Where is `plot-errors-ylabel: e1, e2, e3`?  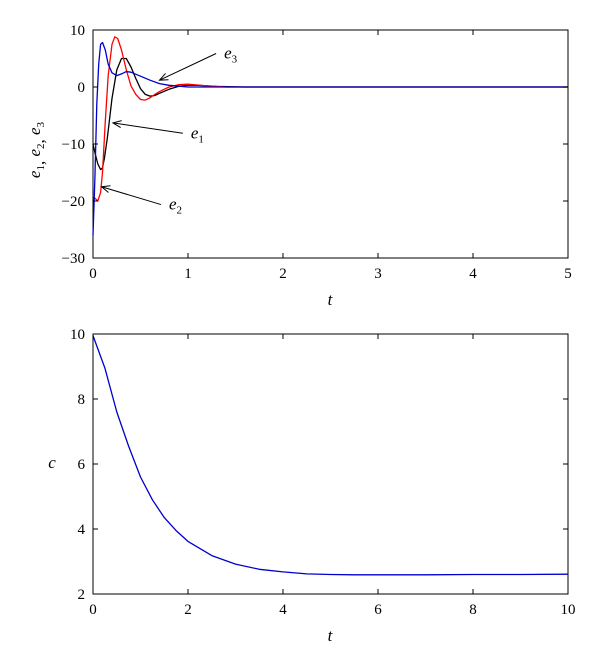
plot-errors-ylabel: e1, e2, e3 is located at coordinates (36, 149).